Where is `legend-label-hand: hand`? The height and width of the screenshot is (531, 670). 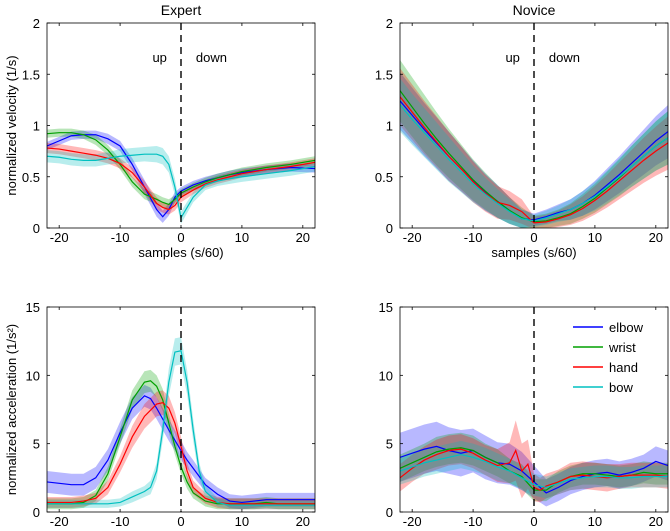
legend-label-hand: hand is located at coordinates (623, 367).